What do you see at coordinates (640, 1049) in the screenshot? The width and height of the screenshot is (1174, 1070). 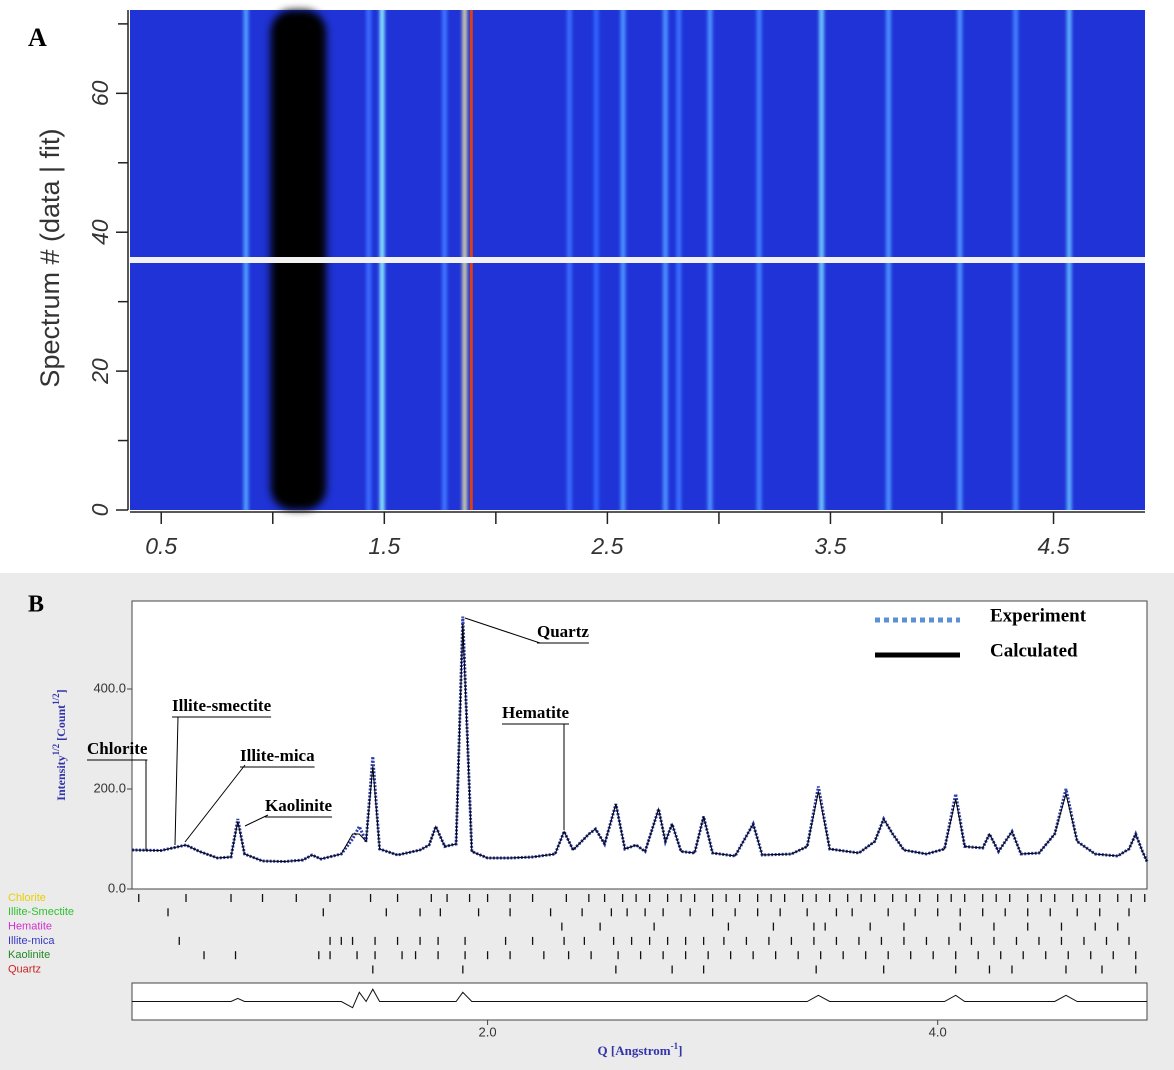 I see `x-axis-label: Q [Angstrom-1]` at bounding box center [640, 1049].